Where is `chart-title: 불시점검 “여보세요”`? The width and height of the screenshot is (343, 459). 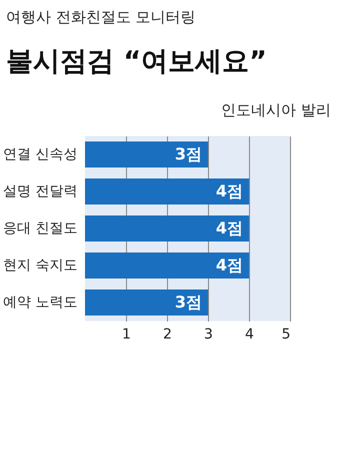 chart-title: 불시점검 “여보세요” is located at coordinates (136, 62).